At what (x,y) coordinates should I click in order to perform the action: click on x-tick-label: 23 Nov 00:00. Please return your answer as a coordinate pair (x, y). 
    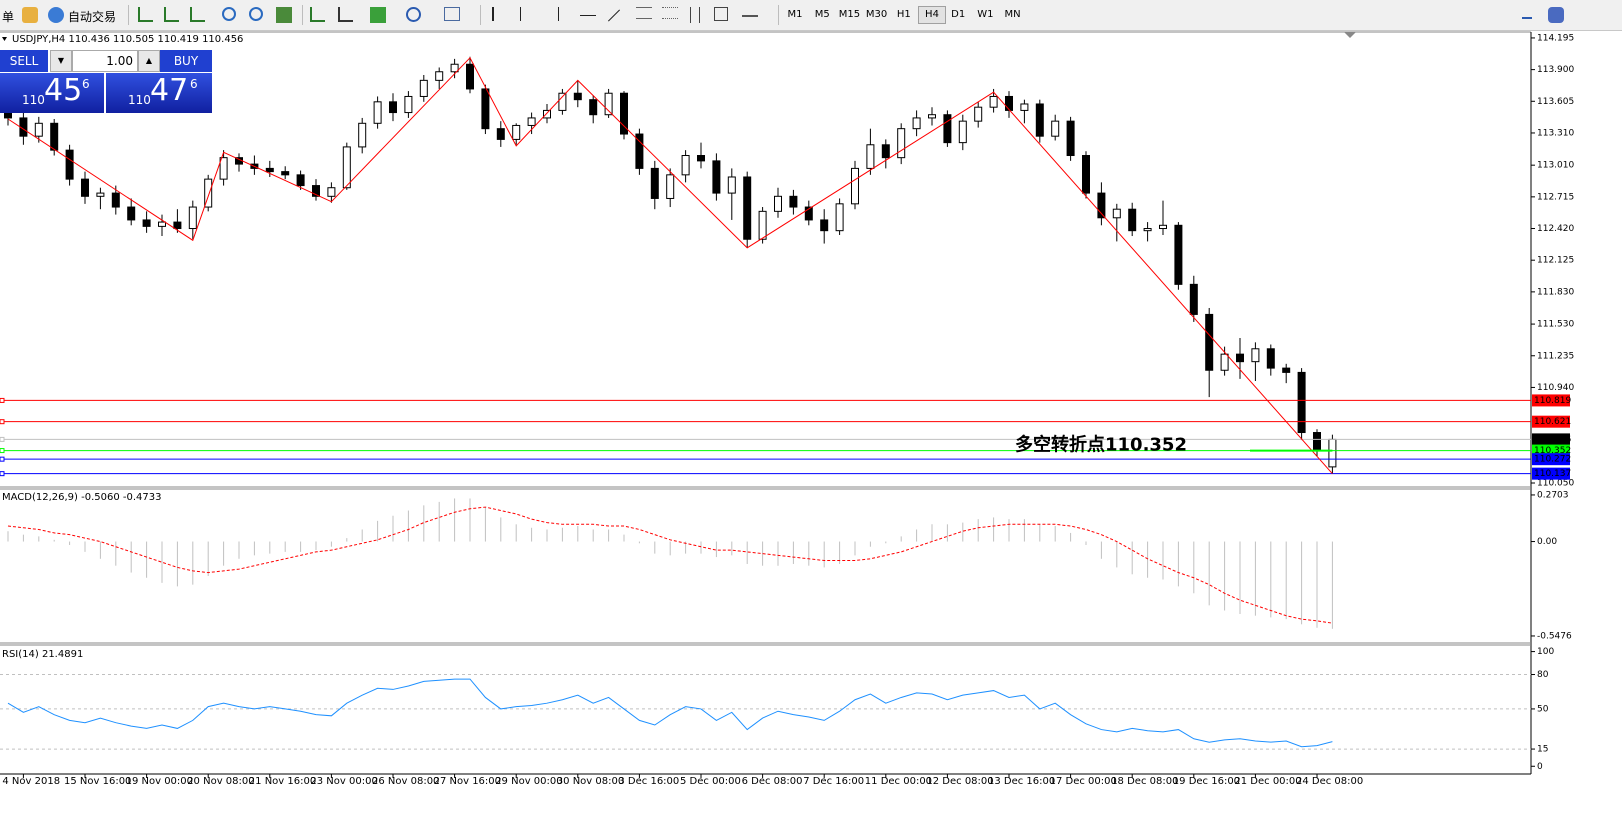
    Looking at the image, I should click on (343, 781).